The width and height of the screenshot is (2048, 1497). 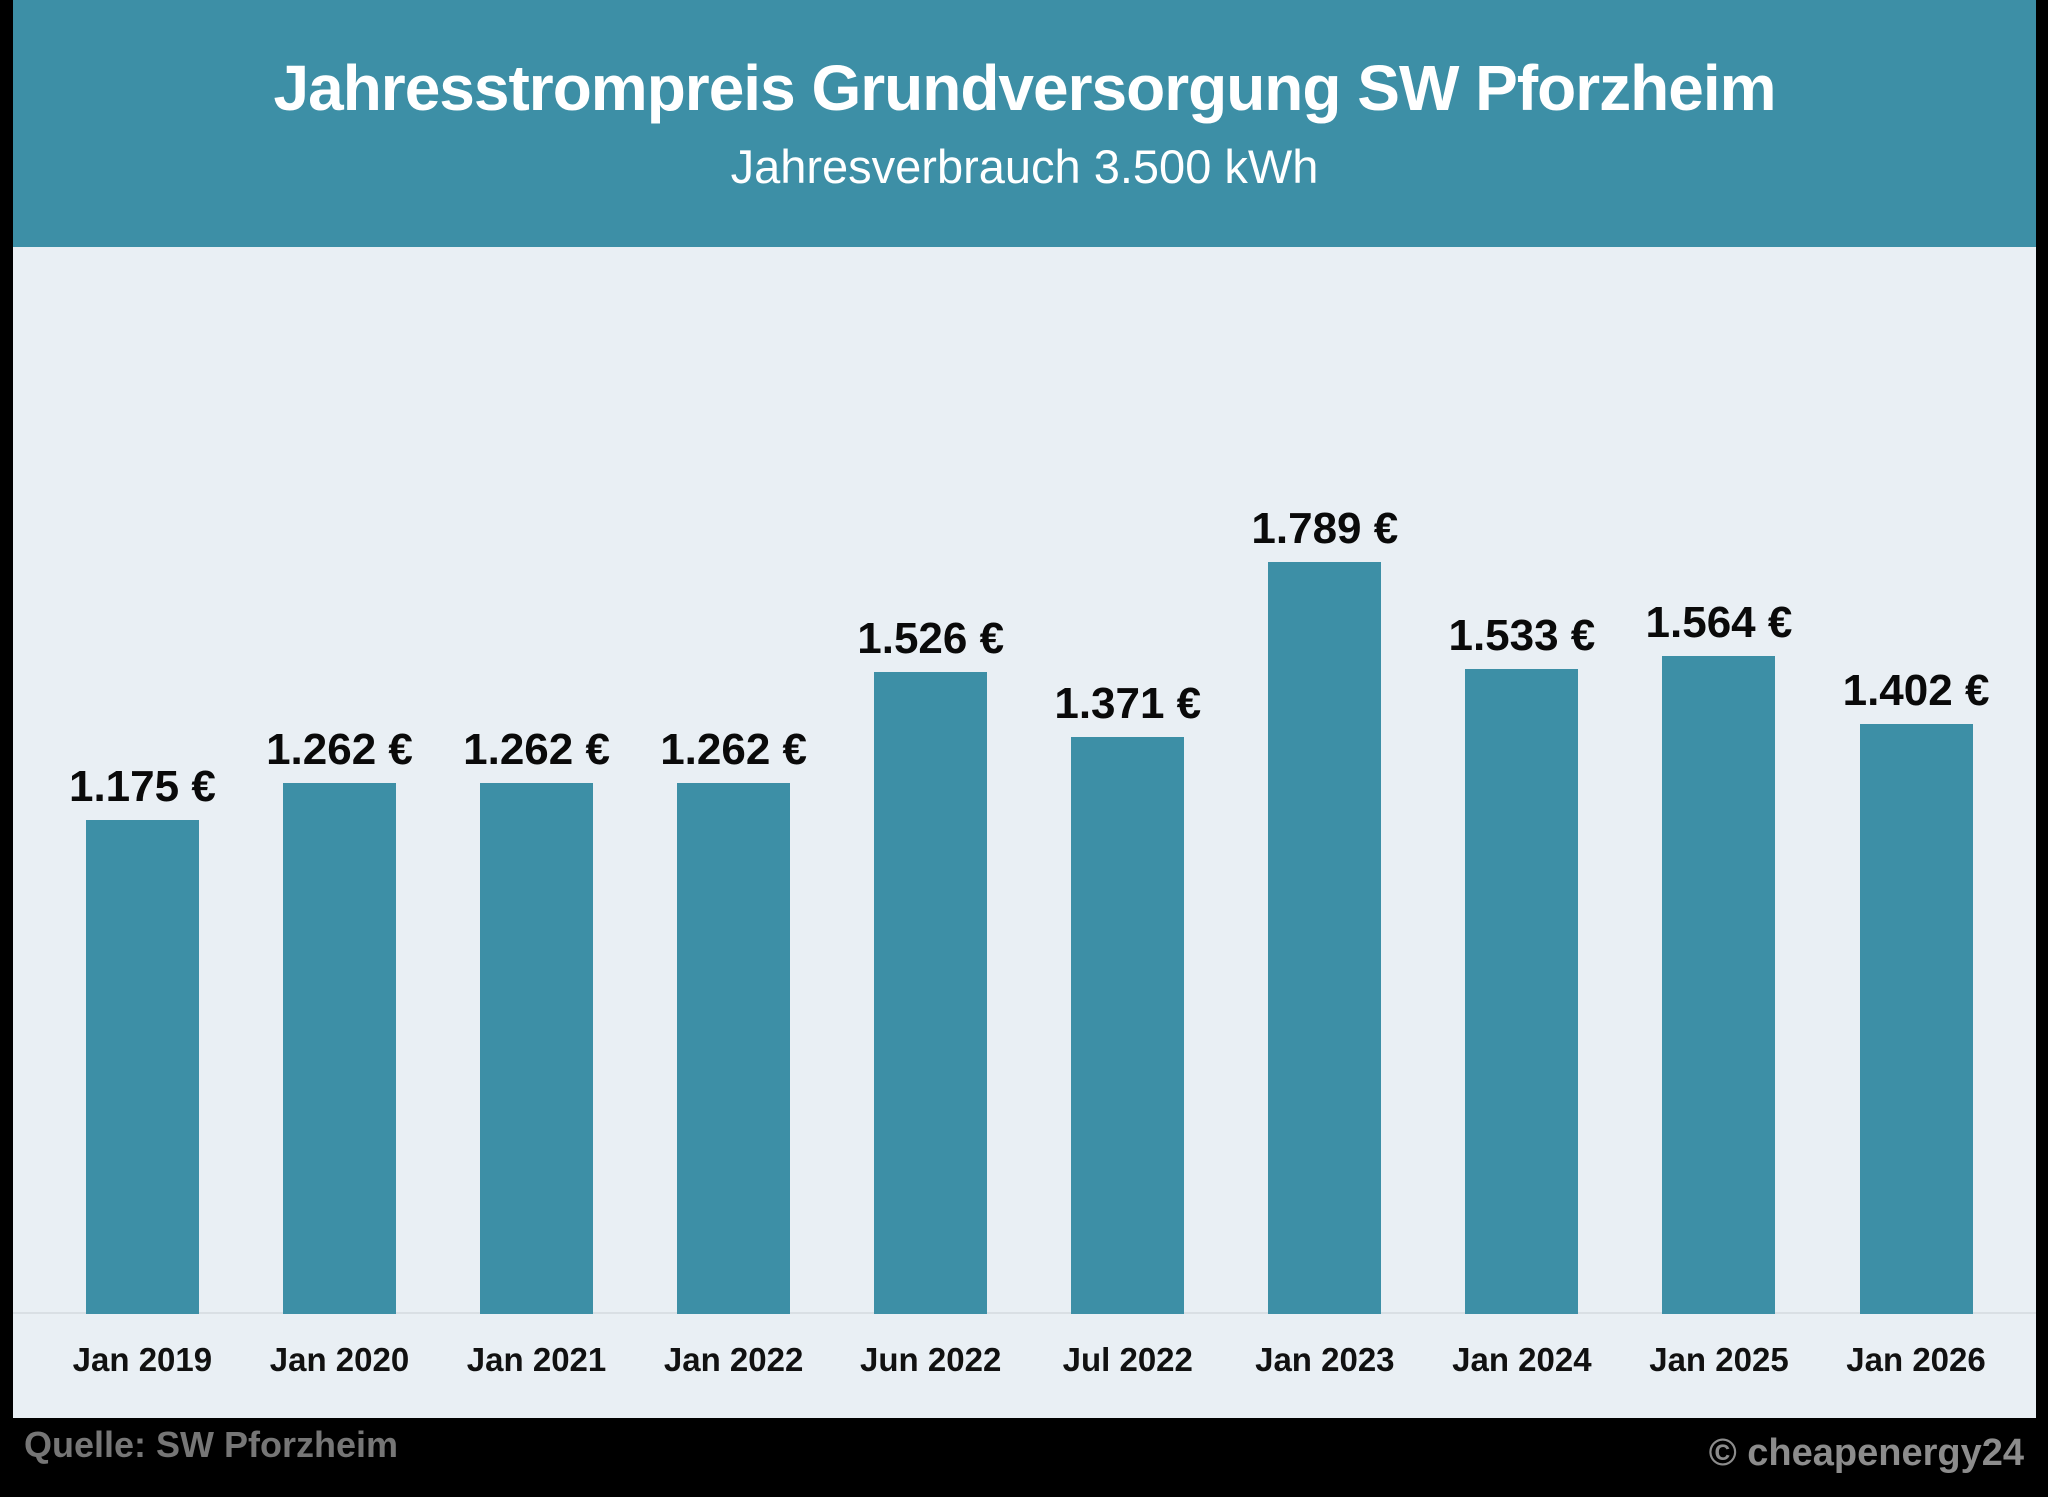 What do you see at coordinates (339, 1359) in the screenshot?
I see `x-axis-label: Jan 2020` at bounding box center [339, 1359].